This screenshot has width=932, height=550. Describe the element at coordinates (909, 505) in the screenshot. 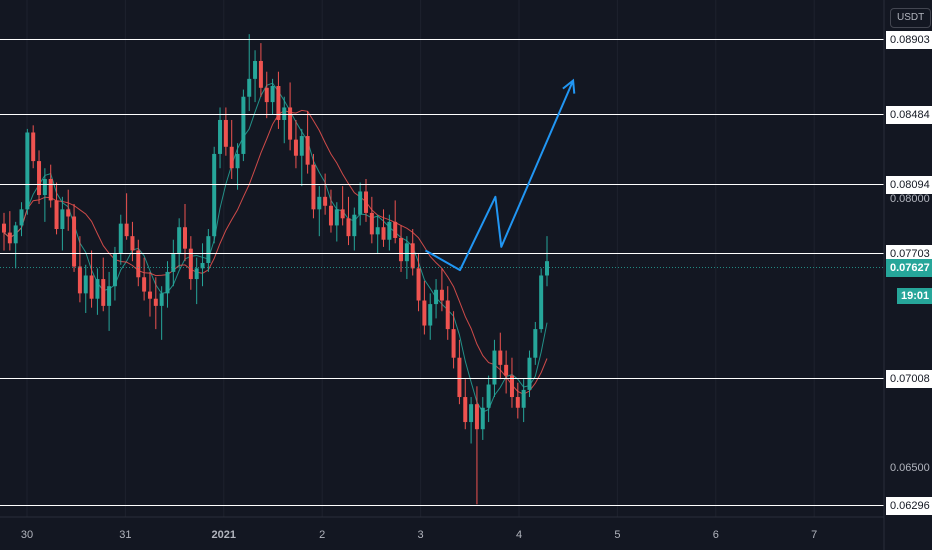

I see `level-price-label: 0.06296` at that location.